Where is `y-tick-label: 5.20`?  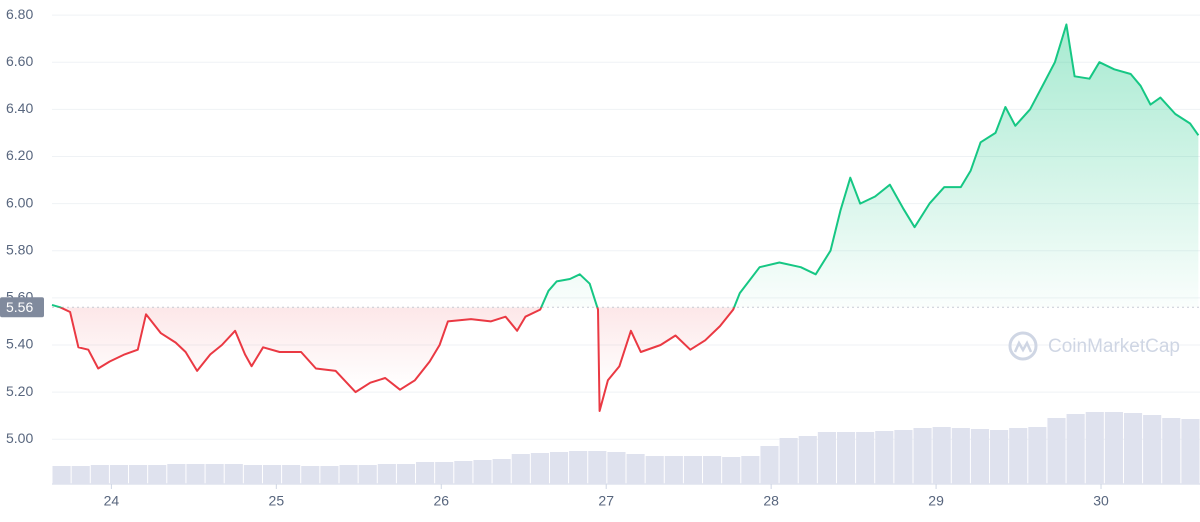
y-tick-label: 5.20 is located at coordinates (19, 391).